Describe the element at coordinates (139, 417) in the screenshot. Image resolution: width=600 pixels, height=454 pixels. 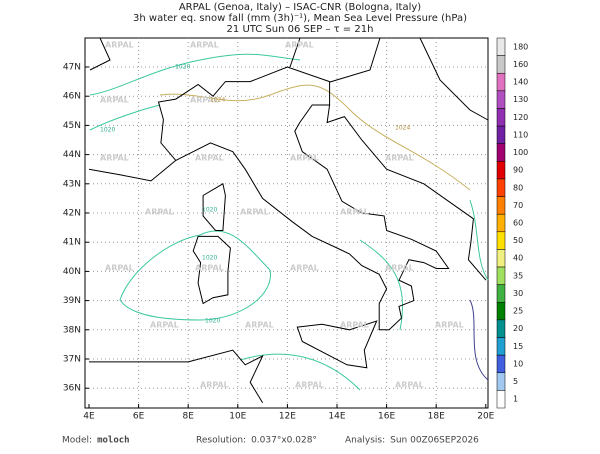
I see `lon-label: 6E` at that location.